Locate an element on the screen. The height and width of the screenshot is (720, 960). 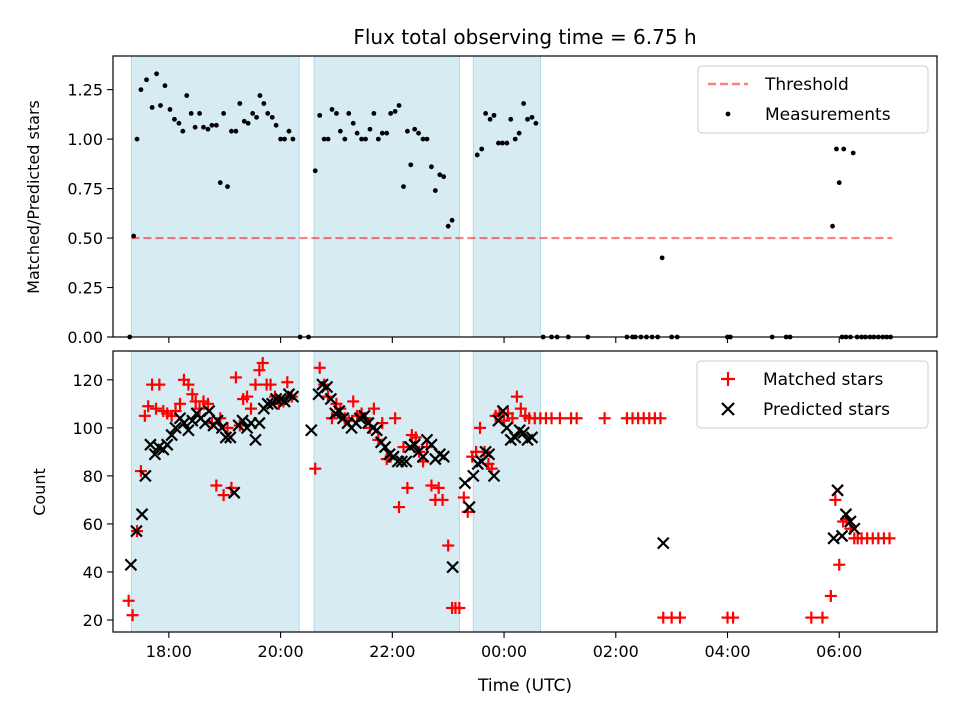
bottom-x-ticks: 18:00 20:00 22:00 00:00 02:00 04:00 06:00 is located at coordinates (504, 646).